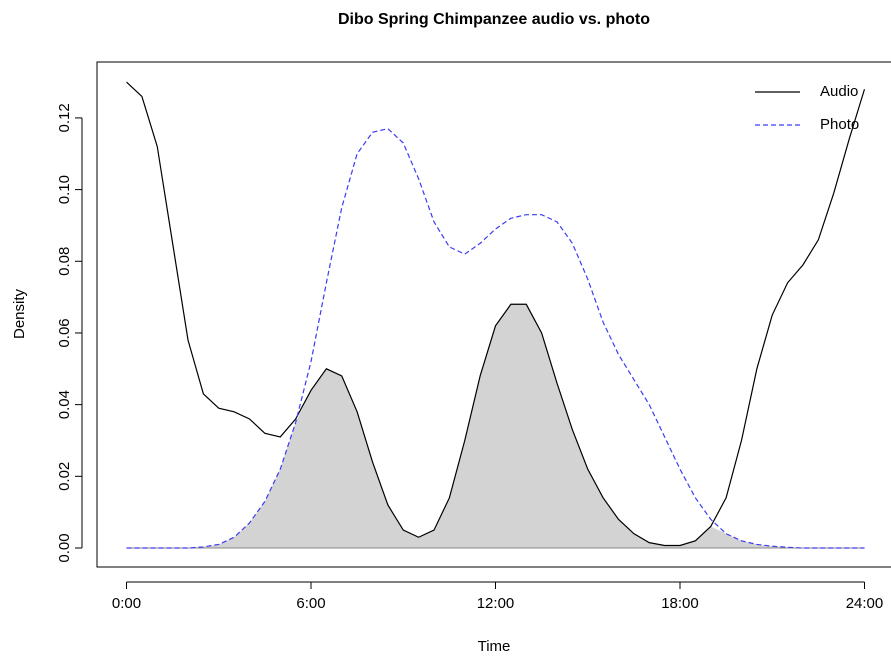 This screenshot has width=891, height=662. Describe the element at coordinates (64, 117) in the screenshot. I see `y-tick-label: 0.12` at that location.